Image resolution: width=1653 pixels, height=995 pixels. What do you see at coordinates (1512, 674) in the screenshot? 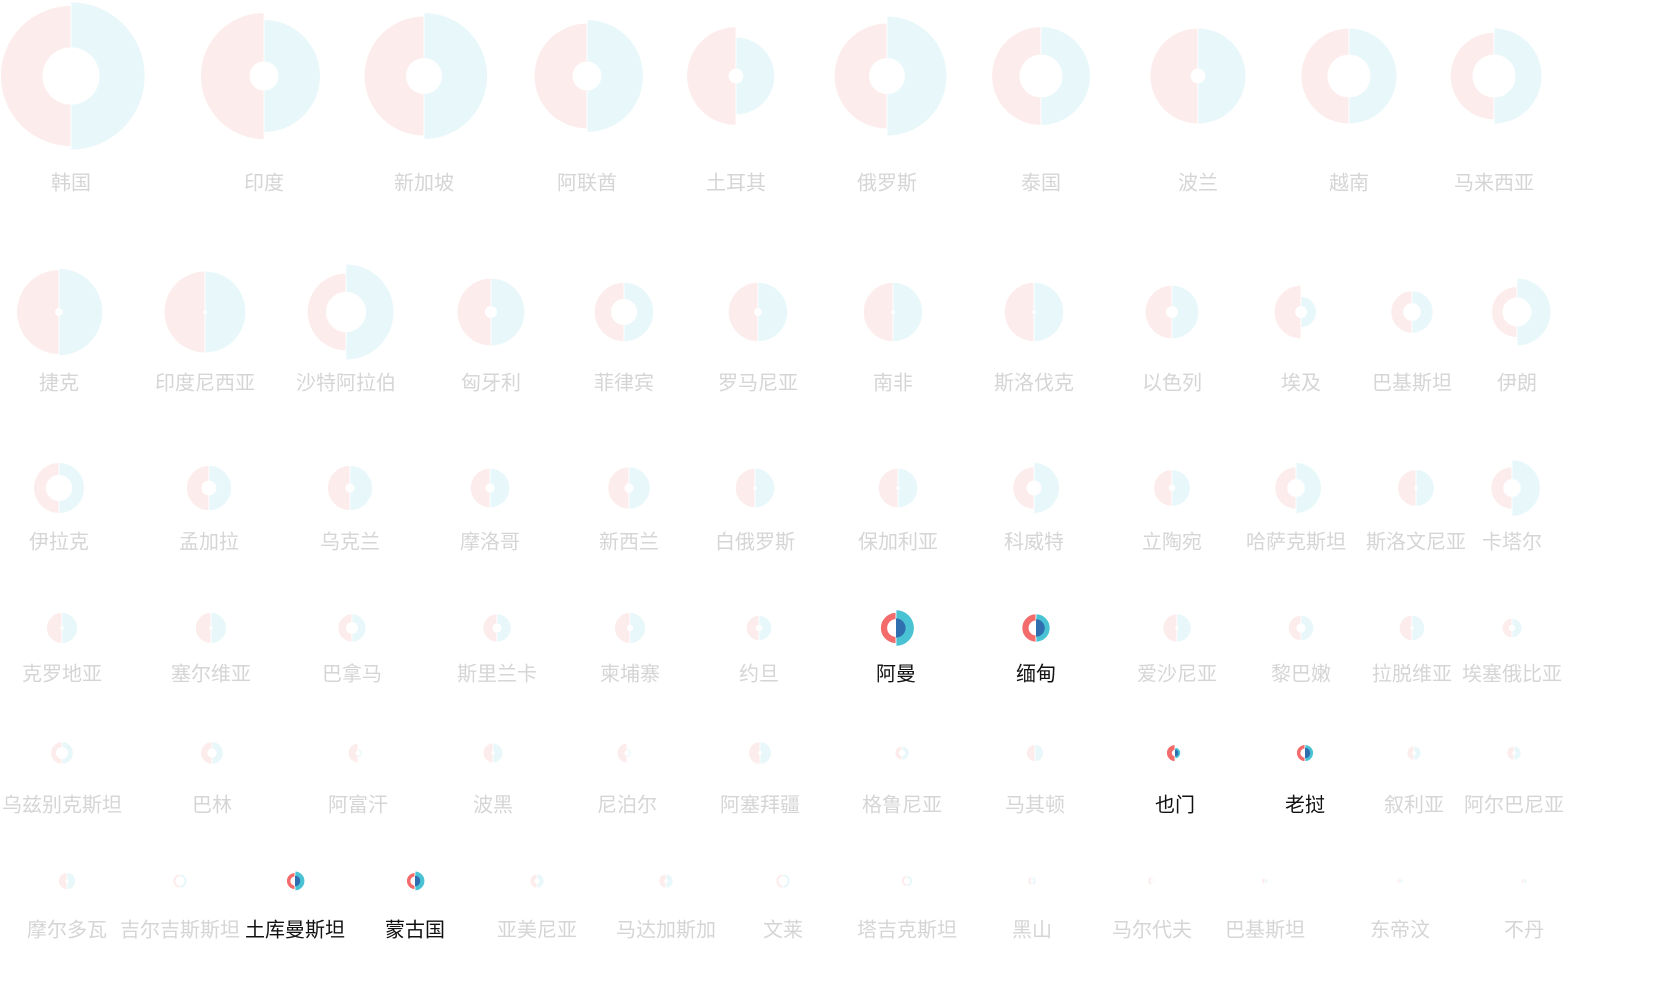
I see `country-label: 埃塞俄比亚` at bounding box center [1512, 674].